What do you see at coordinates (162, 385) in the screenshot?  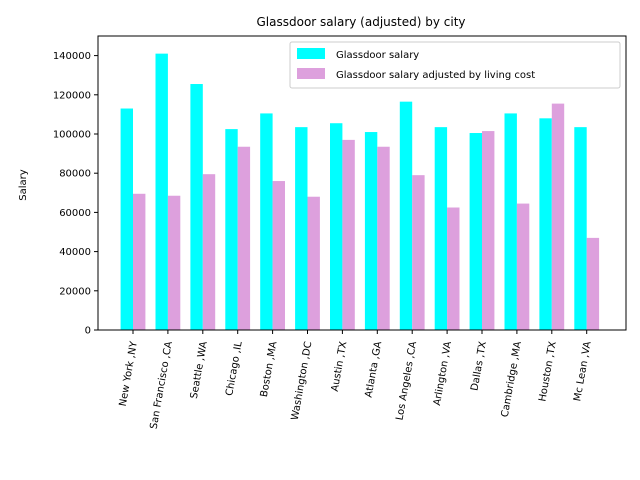 I see `x-tick-label-1: San Francisco ,CA` at bounding box center [162, 385].